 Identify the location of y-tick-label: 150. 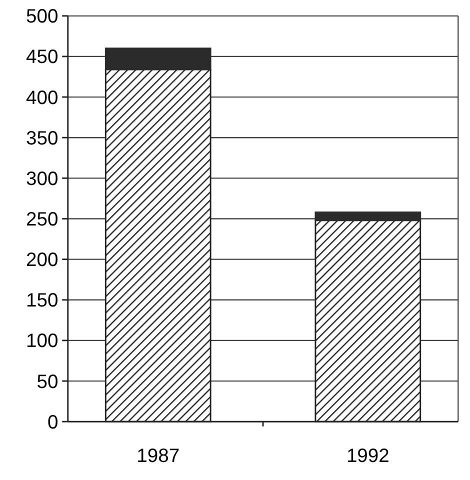
(42, 301).